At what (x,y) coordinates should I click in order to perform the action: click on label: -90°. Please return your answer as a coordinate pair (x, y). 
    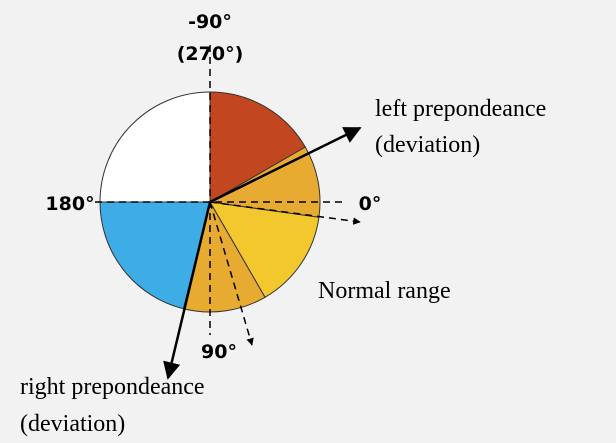
    Looking at the image, I should click on (210, 22).